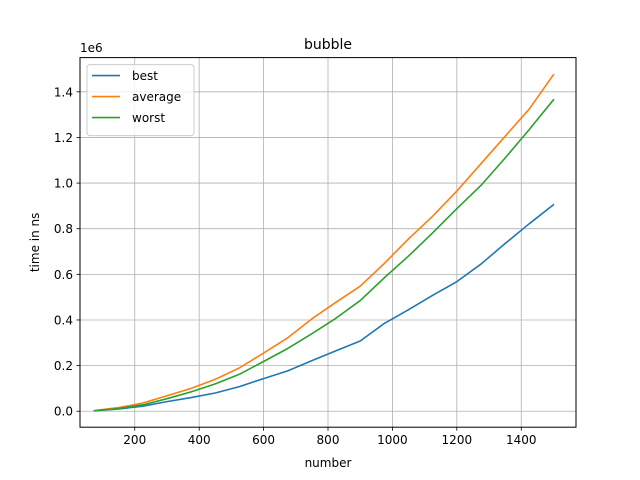 The width and height of the screenshot is (640, 480). I want to click on chart-title: bubble, so click(328, 45).